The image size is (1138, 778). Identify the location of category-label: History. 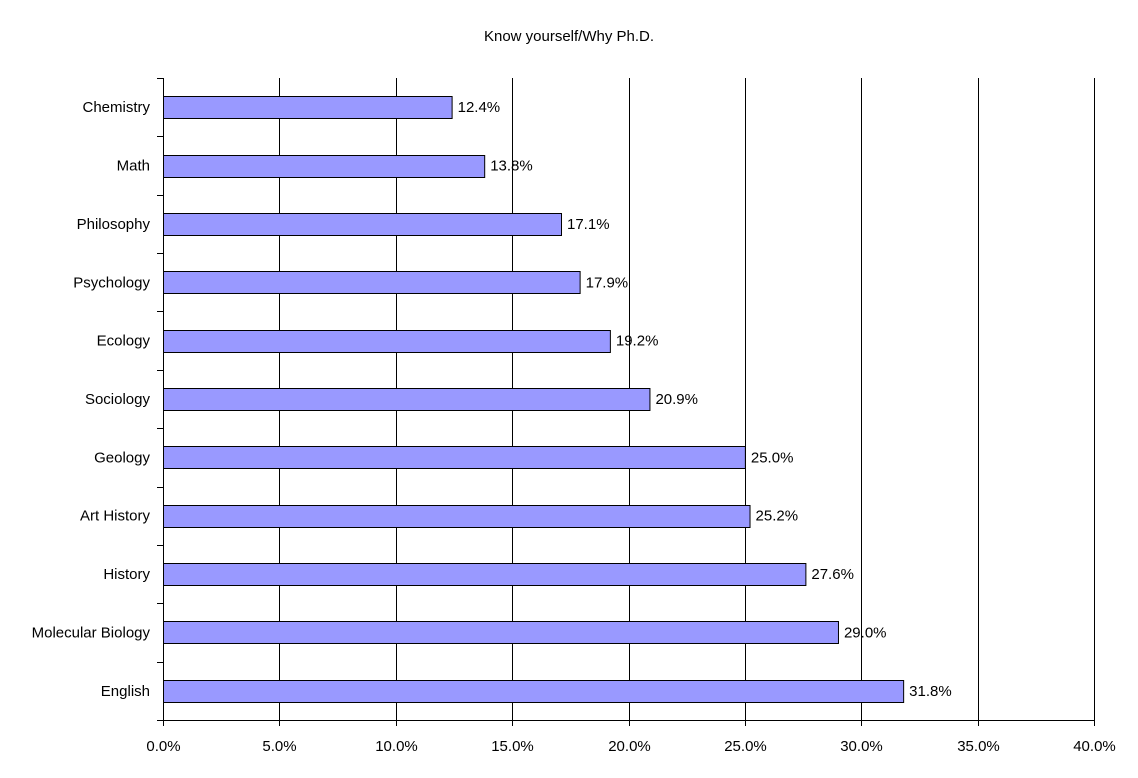
(126, 574).